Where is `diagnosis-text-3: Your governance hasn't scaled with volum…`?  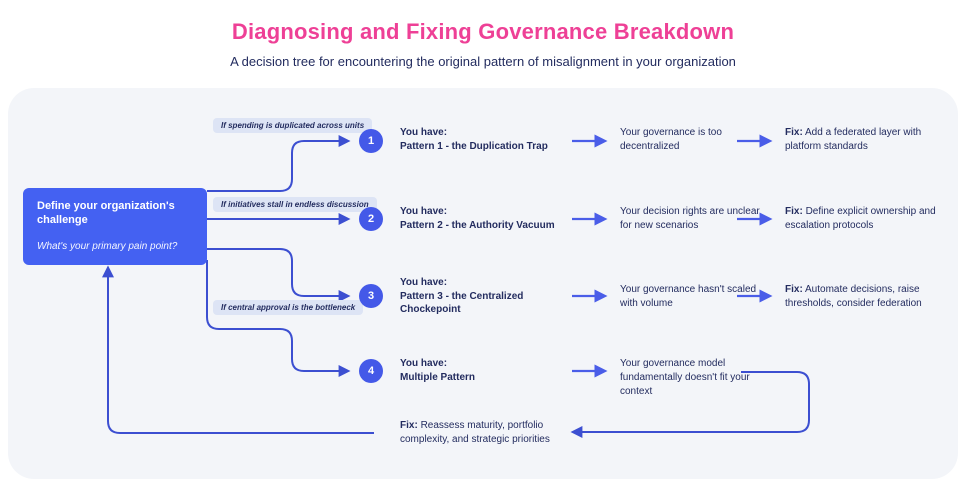
diagnosis-text-3: Your governance hasn't scaled with volum… is located at coordinates (688, 296).